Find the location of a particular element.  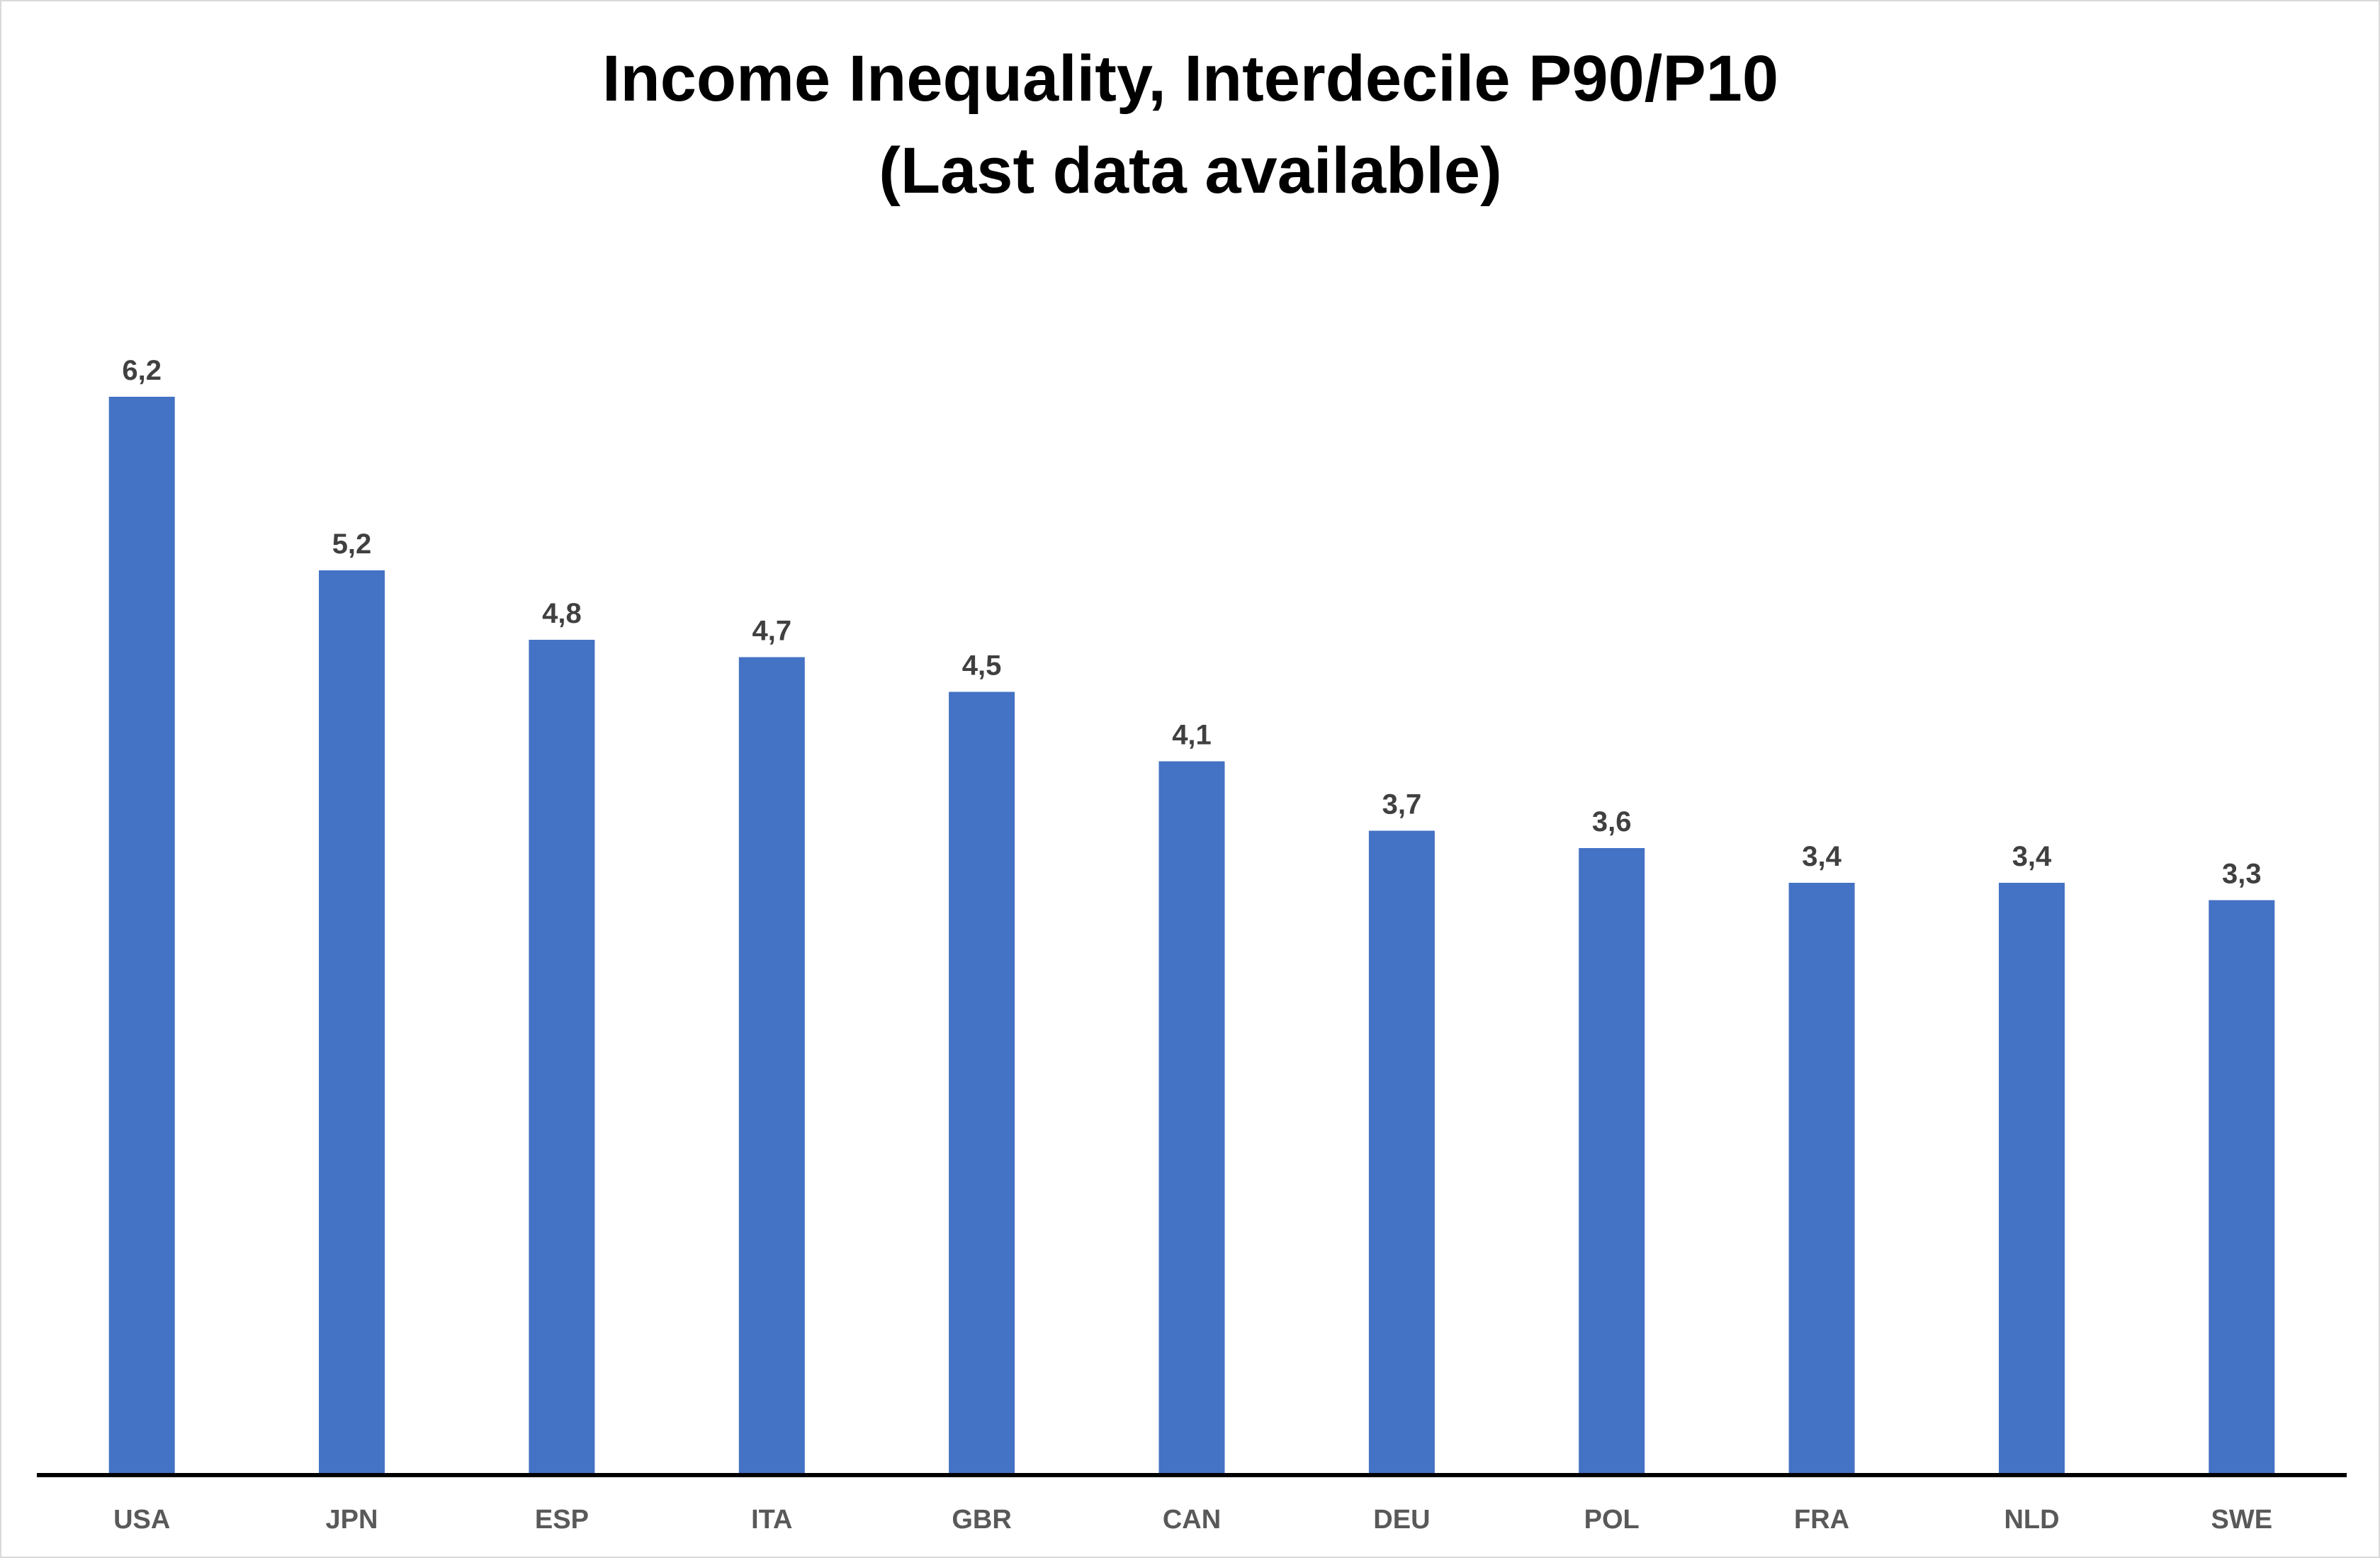

x-axis-tick-labels: USA JPN ESP ITA GBR CAN DEU POL FRA NLD SWE is located at coordinates (1192, 1520).